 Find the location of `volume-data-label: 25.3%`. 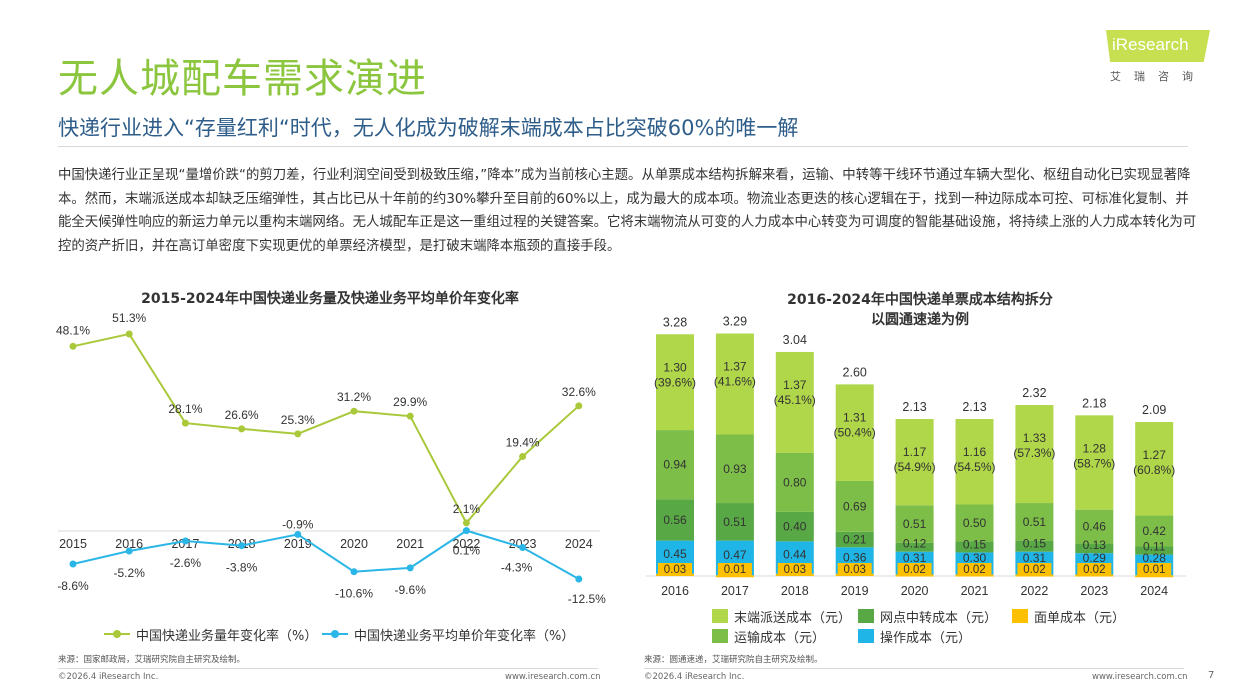

volume-data-label: 25.3% is located at coordinates (298, 420).